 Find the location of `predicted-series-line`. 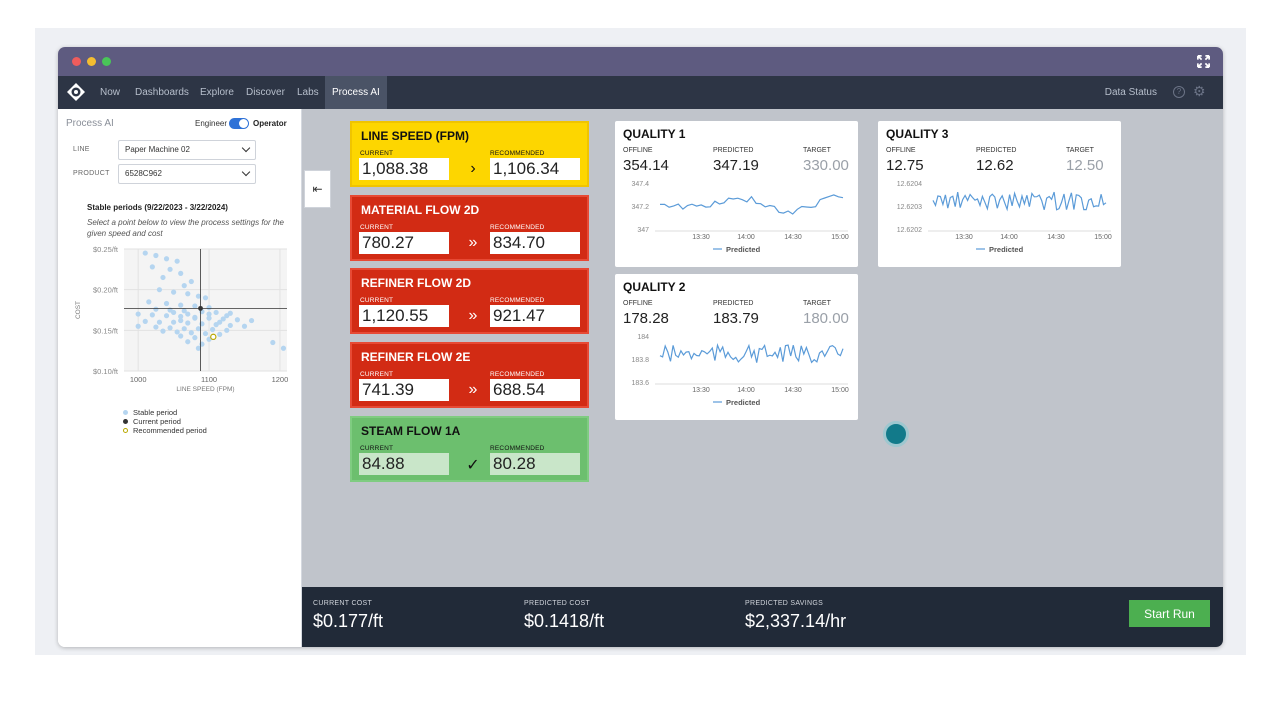

predicted-series-line is located at coordinates (1019, 201).